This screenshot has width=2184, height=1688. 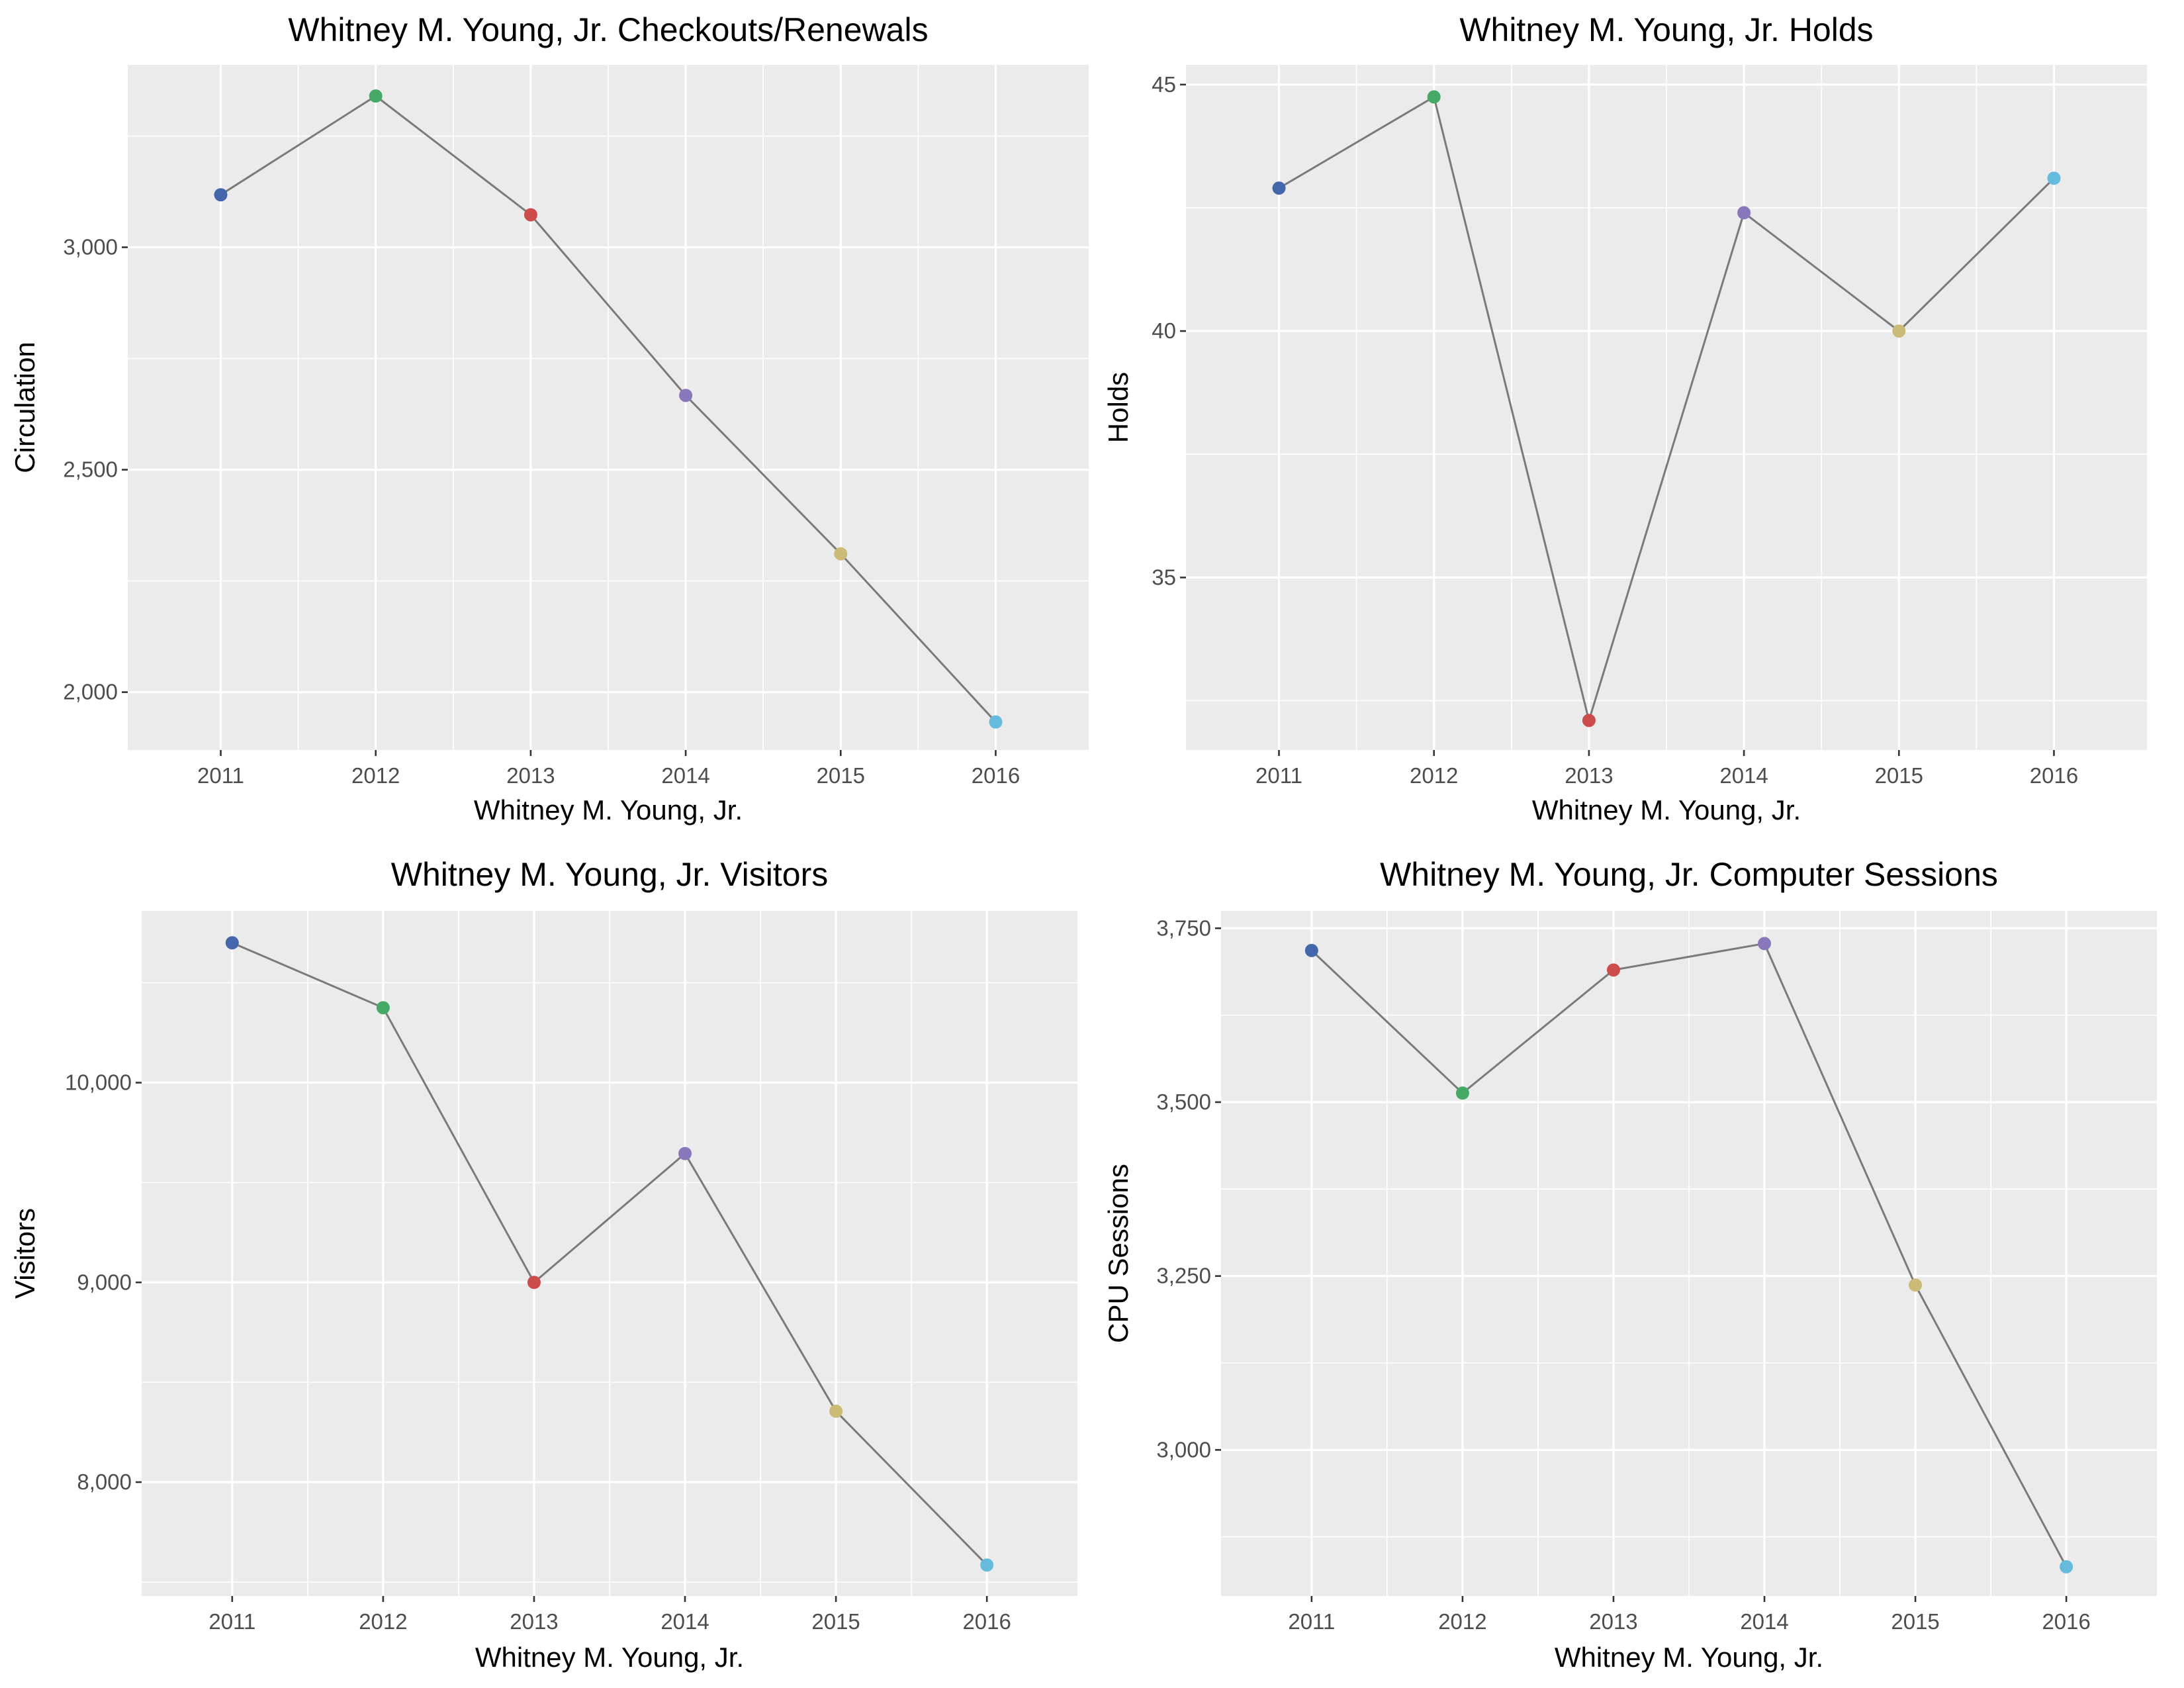 I want to click on y-tick-label: 3,250, so click(x=1183, y=1276).